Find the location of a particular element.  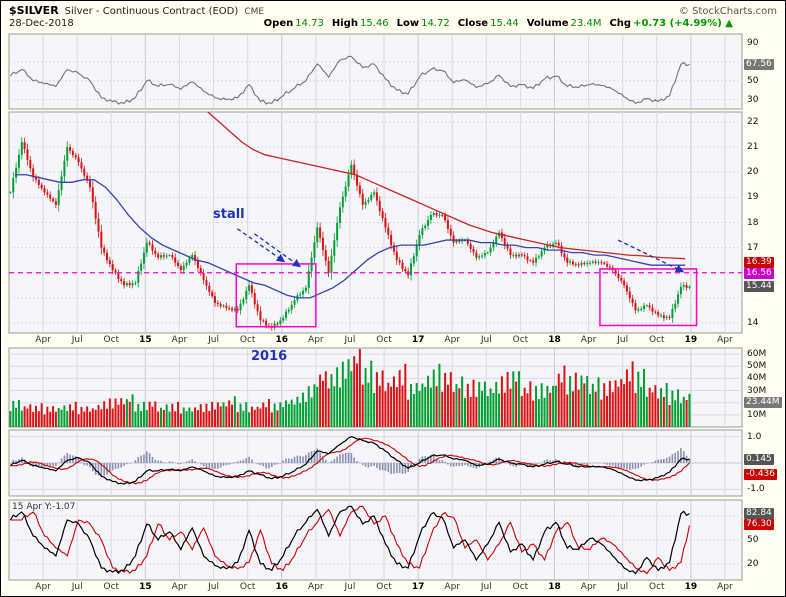

y-axis-tick-label: 14 is located at coordinates (753, 322).